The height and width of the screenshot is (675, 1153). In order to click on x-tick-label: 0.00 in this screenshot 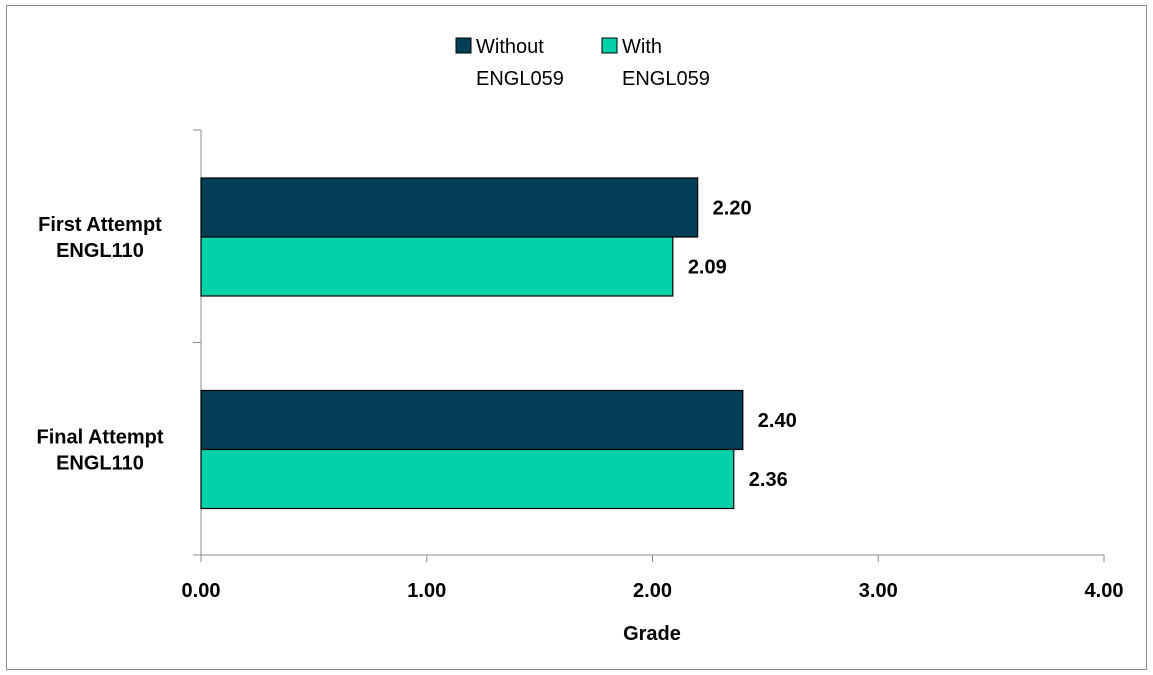, I will do `click(201, 591)`.